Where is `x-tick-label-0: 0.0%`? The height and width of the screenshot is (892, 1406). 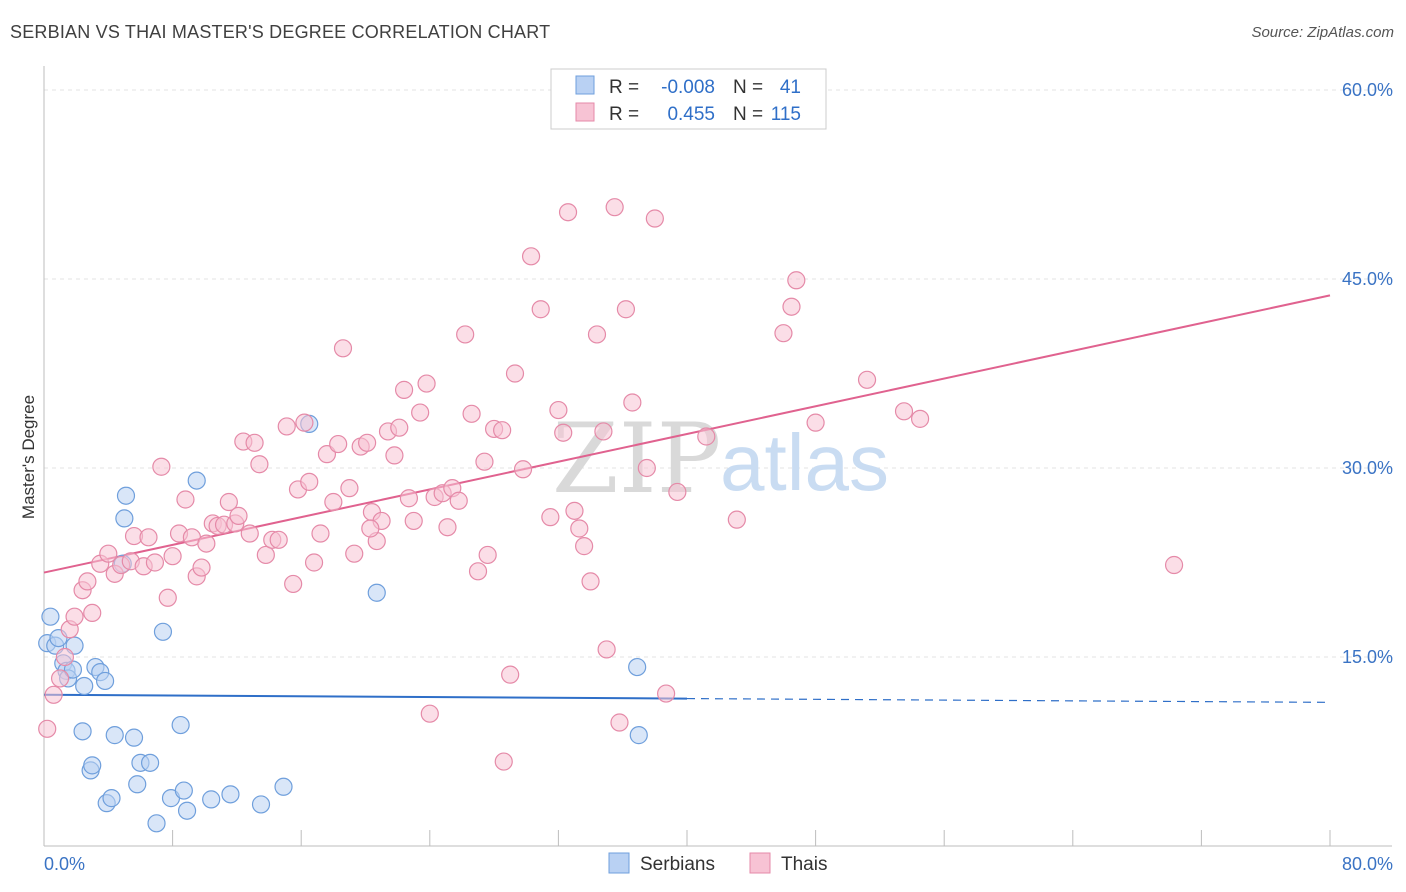
x-tick-label-0: 0.0% is located at coordinates (64, 864).